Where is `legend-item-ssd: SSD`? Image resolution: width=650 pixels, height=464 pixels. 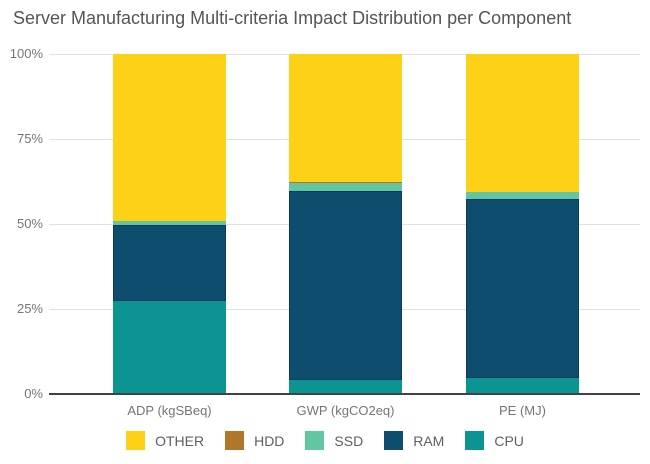 legend-item-ssd: SSD is located at coordinates (334, 440).